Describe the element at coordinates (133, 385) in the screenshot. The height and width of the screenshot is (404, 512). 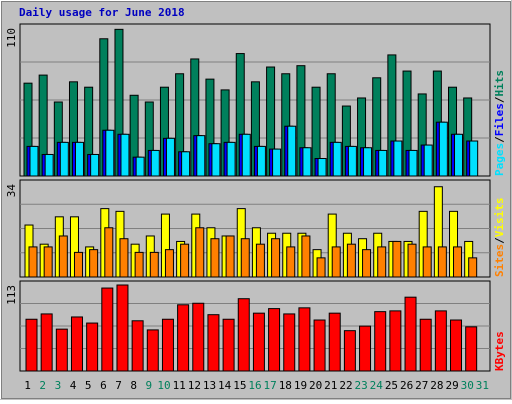
I see `x-tick-label: 8` at that location.